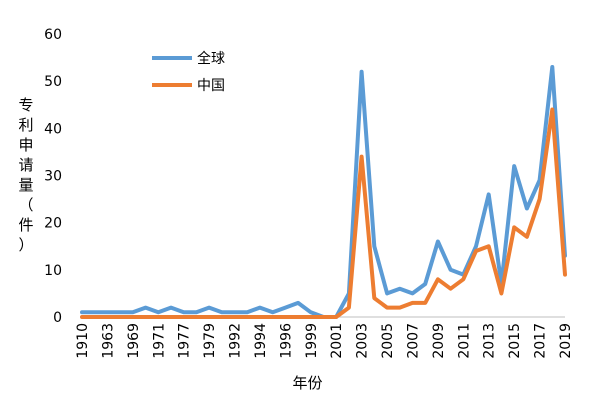 The image size is (591, 413). Describe the element at coordinates (413, 341) in the screenshot. I see `x-tick-label: 2007` at that location.